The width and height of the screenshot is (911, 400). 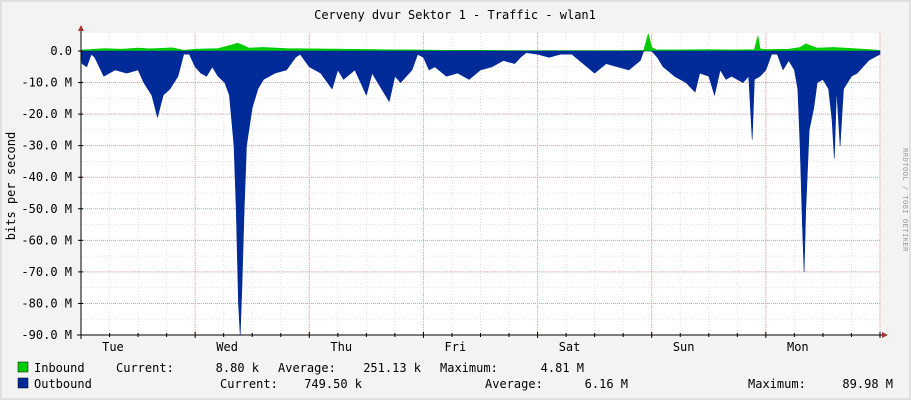 I want to click on y-tick-label: -60.0 M, so click(x=46, y=240).